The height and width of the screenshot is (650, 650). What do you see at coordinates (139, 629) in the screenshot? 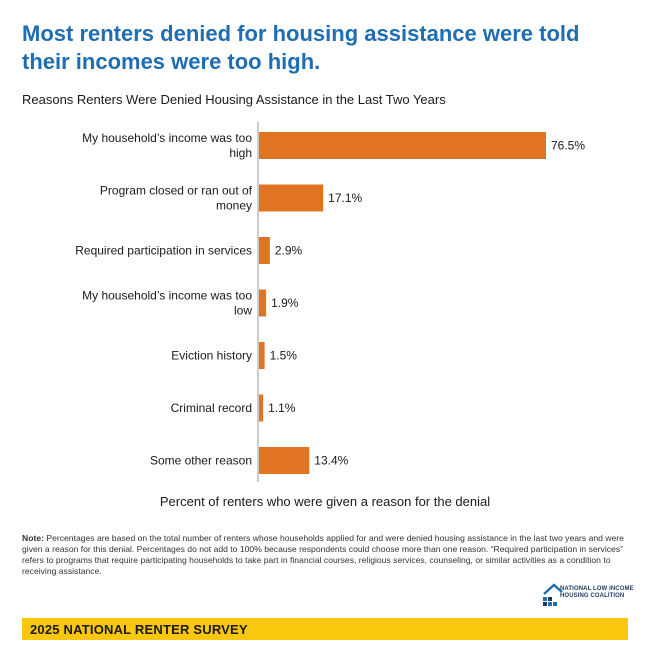
I see `footer-text: 2025 NATIONAL RENTER SURVEY` at bounding box center [139, 629].